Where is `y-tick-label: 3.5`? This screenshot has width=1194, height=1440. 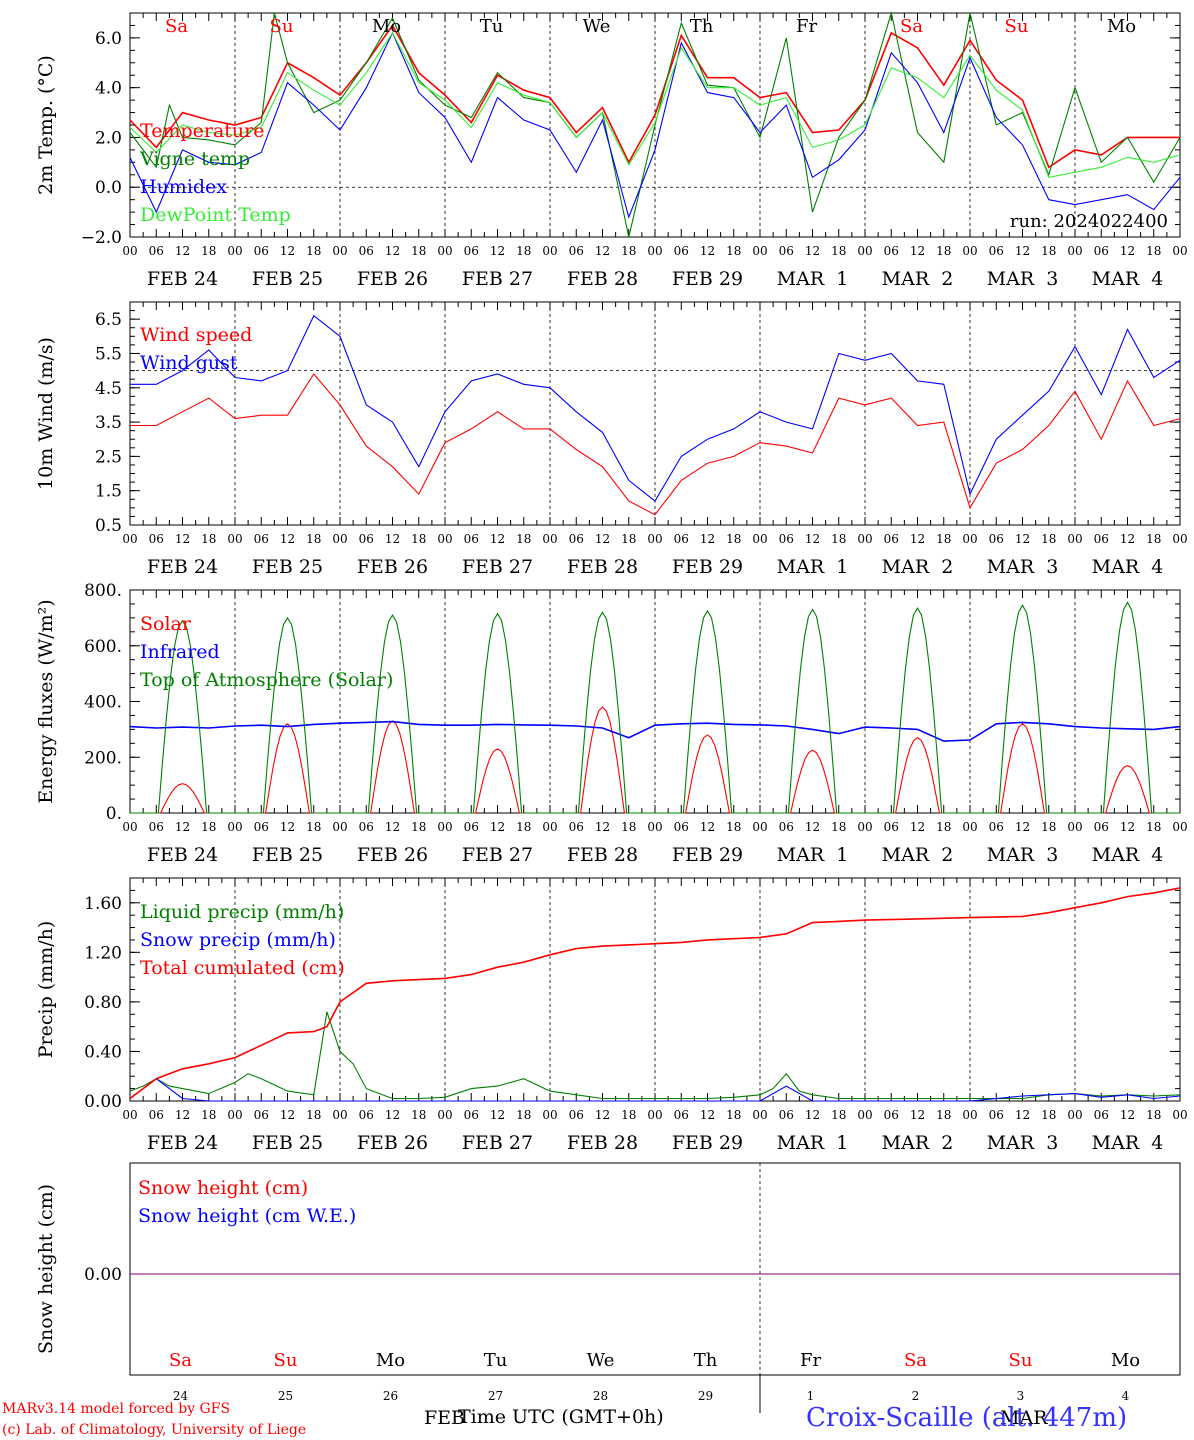 y-tick-label: 3.5 is located at coordinates (108, 423).